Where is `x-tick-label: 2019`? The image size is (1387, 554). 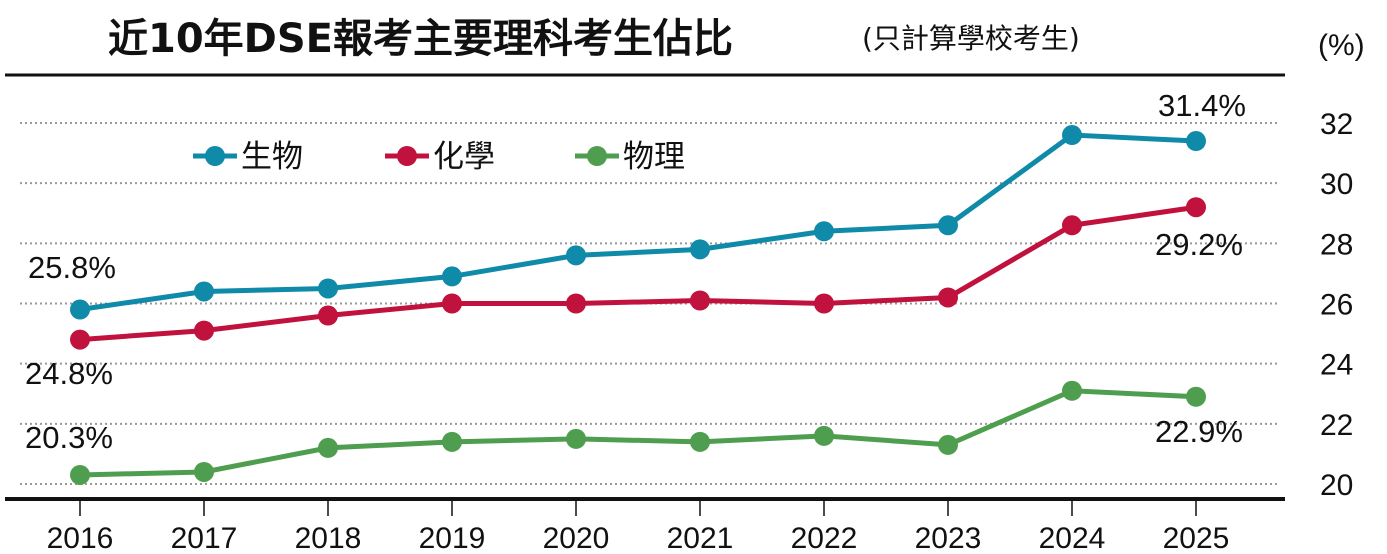
x-tick-label: 2019 is located at coordinates (452, 538).